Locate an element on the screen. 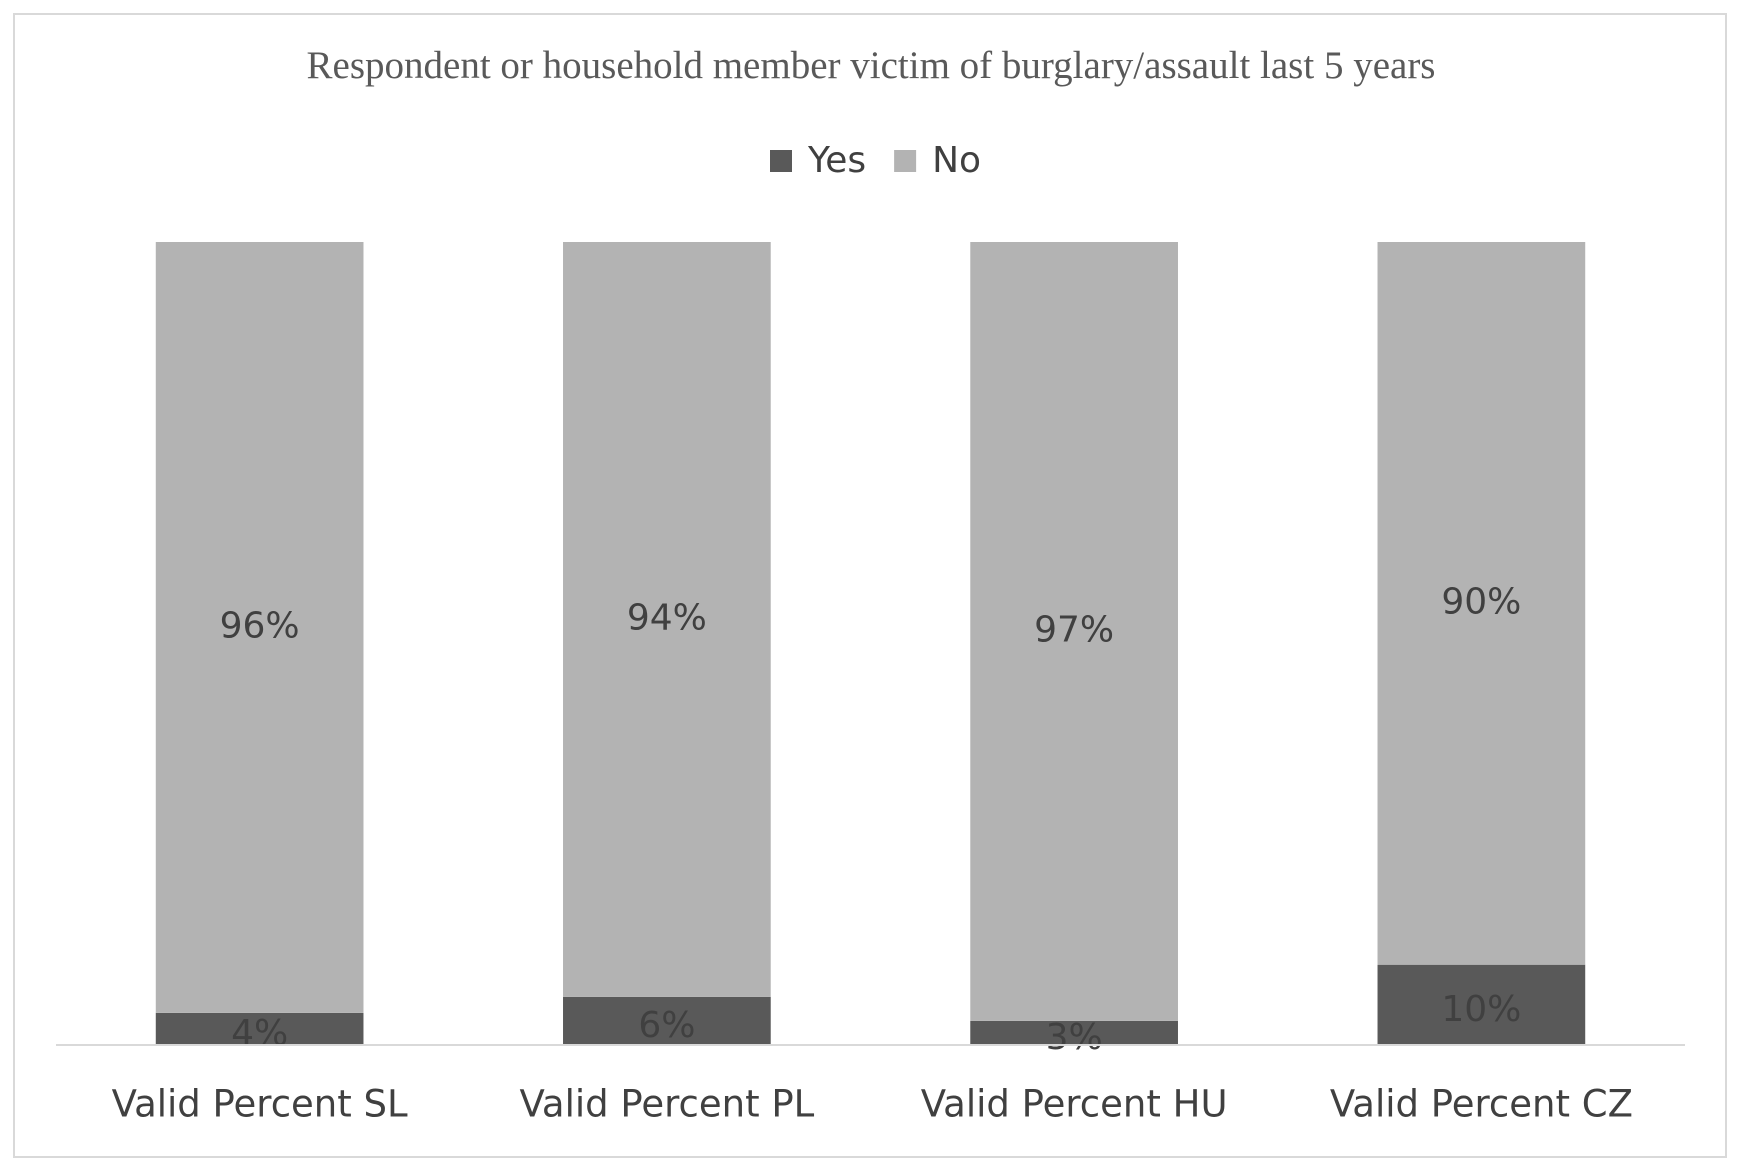 The image size is (1742, 1170). x-tick-label: Valid Percent CZ is located at coordinates (1481, 1104).